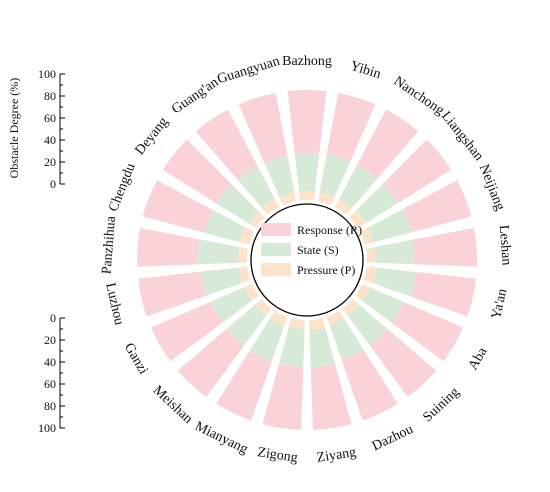 The height and width of the screenshot is (492, 550). What do you see at coordinates (14, 128) in the screenshot?
I see `y-axis-title: Obstacle Degree (%)` at bounding box center [14, 128].